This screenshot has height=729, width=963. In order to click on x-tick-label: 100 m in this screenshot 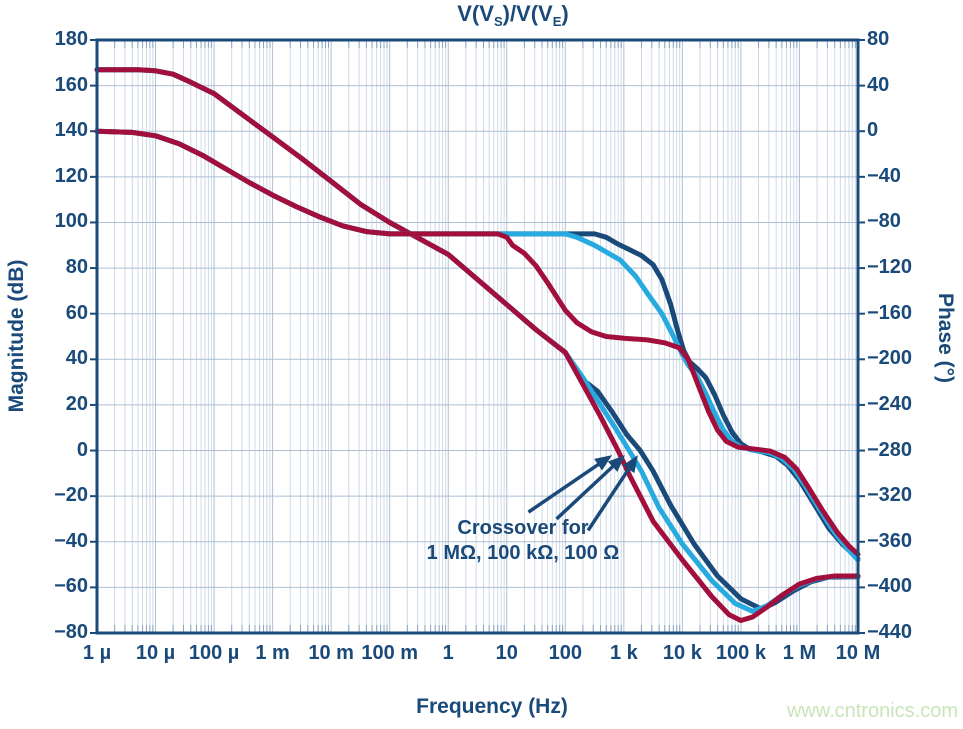, I will do `click(390, 653)`.